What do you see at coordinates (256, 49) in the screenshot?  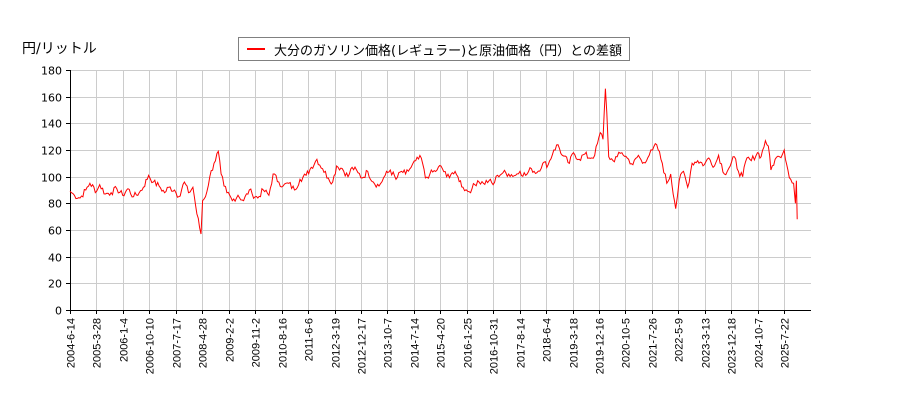 I see `legend-line-swatch-icon` at bounding box center [256, 49].